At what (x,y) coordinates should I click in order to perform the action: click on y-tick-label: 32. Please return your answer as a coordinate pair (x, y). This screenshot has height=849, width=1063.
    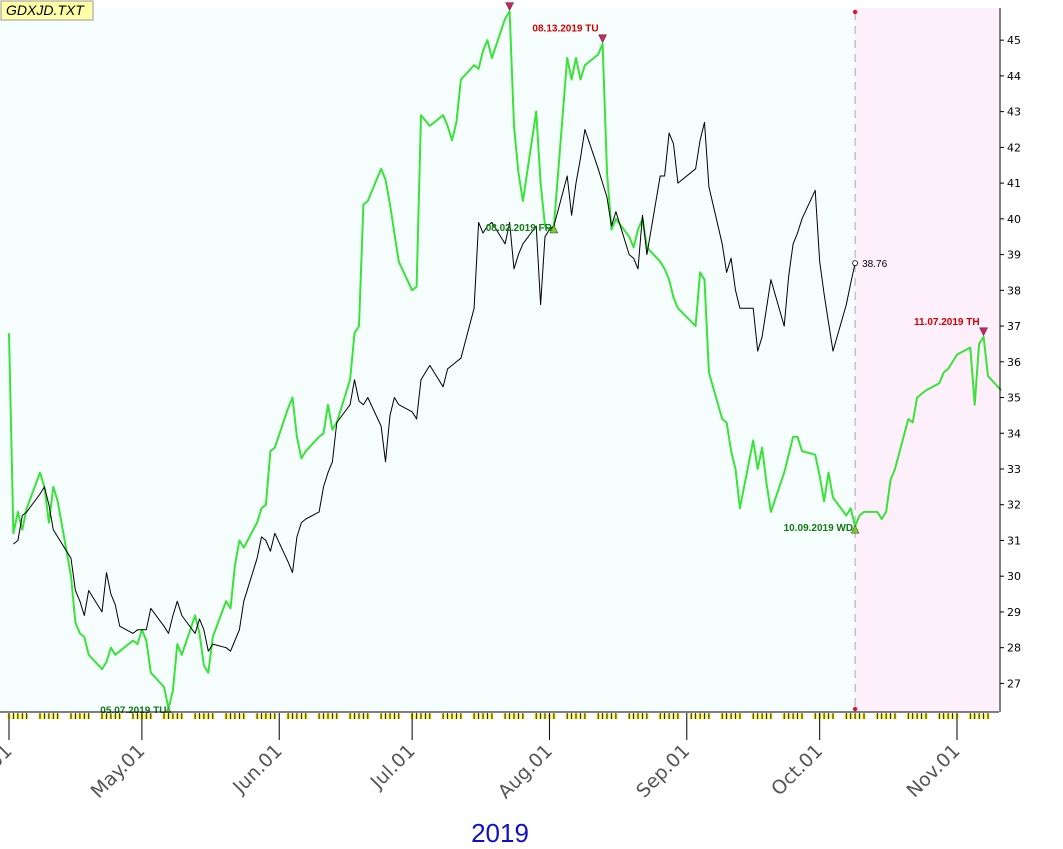
    Looking at the image, I should click on (1014, 505).